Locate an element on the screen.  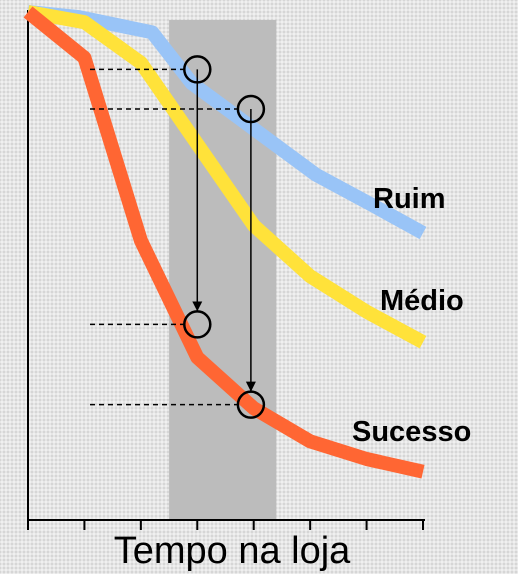
series-label-ruim: Ruim is located at coordinates (409, 199).